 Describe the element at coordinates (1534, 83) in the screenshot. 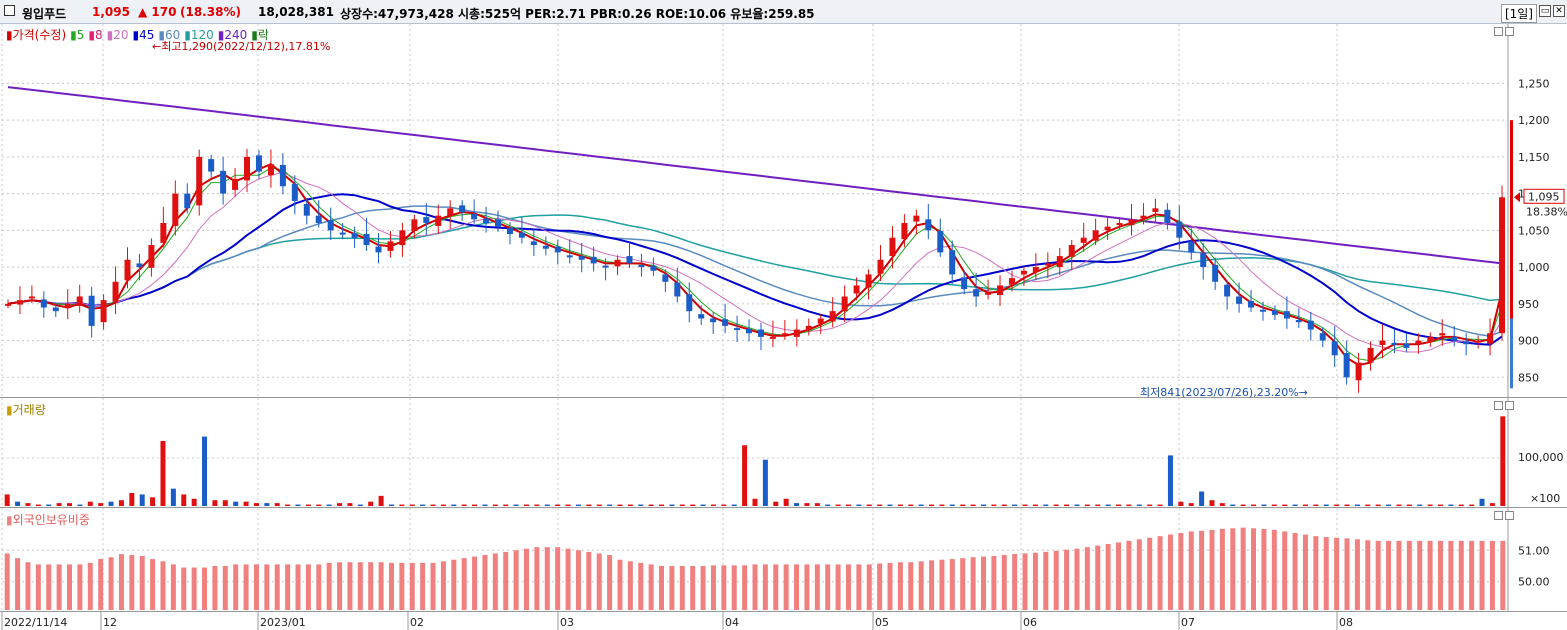

I see `price-tick-label: 1,250` at that location.